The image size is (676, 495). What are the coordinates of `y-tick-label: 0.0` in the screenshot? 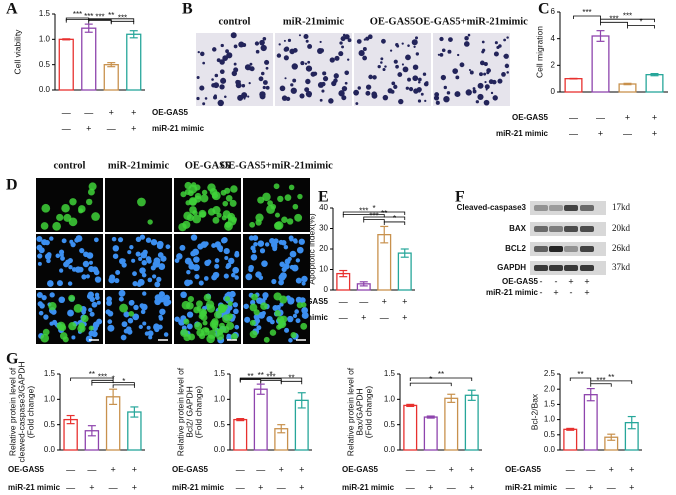 It's located at (50, 449).